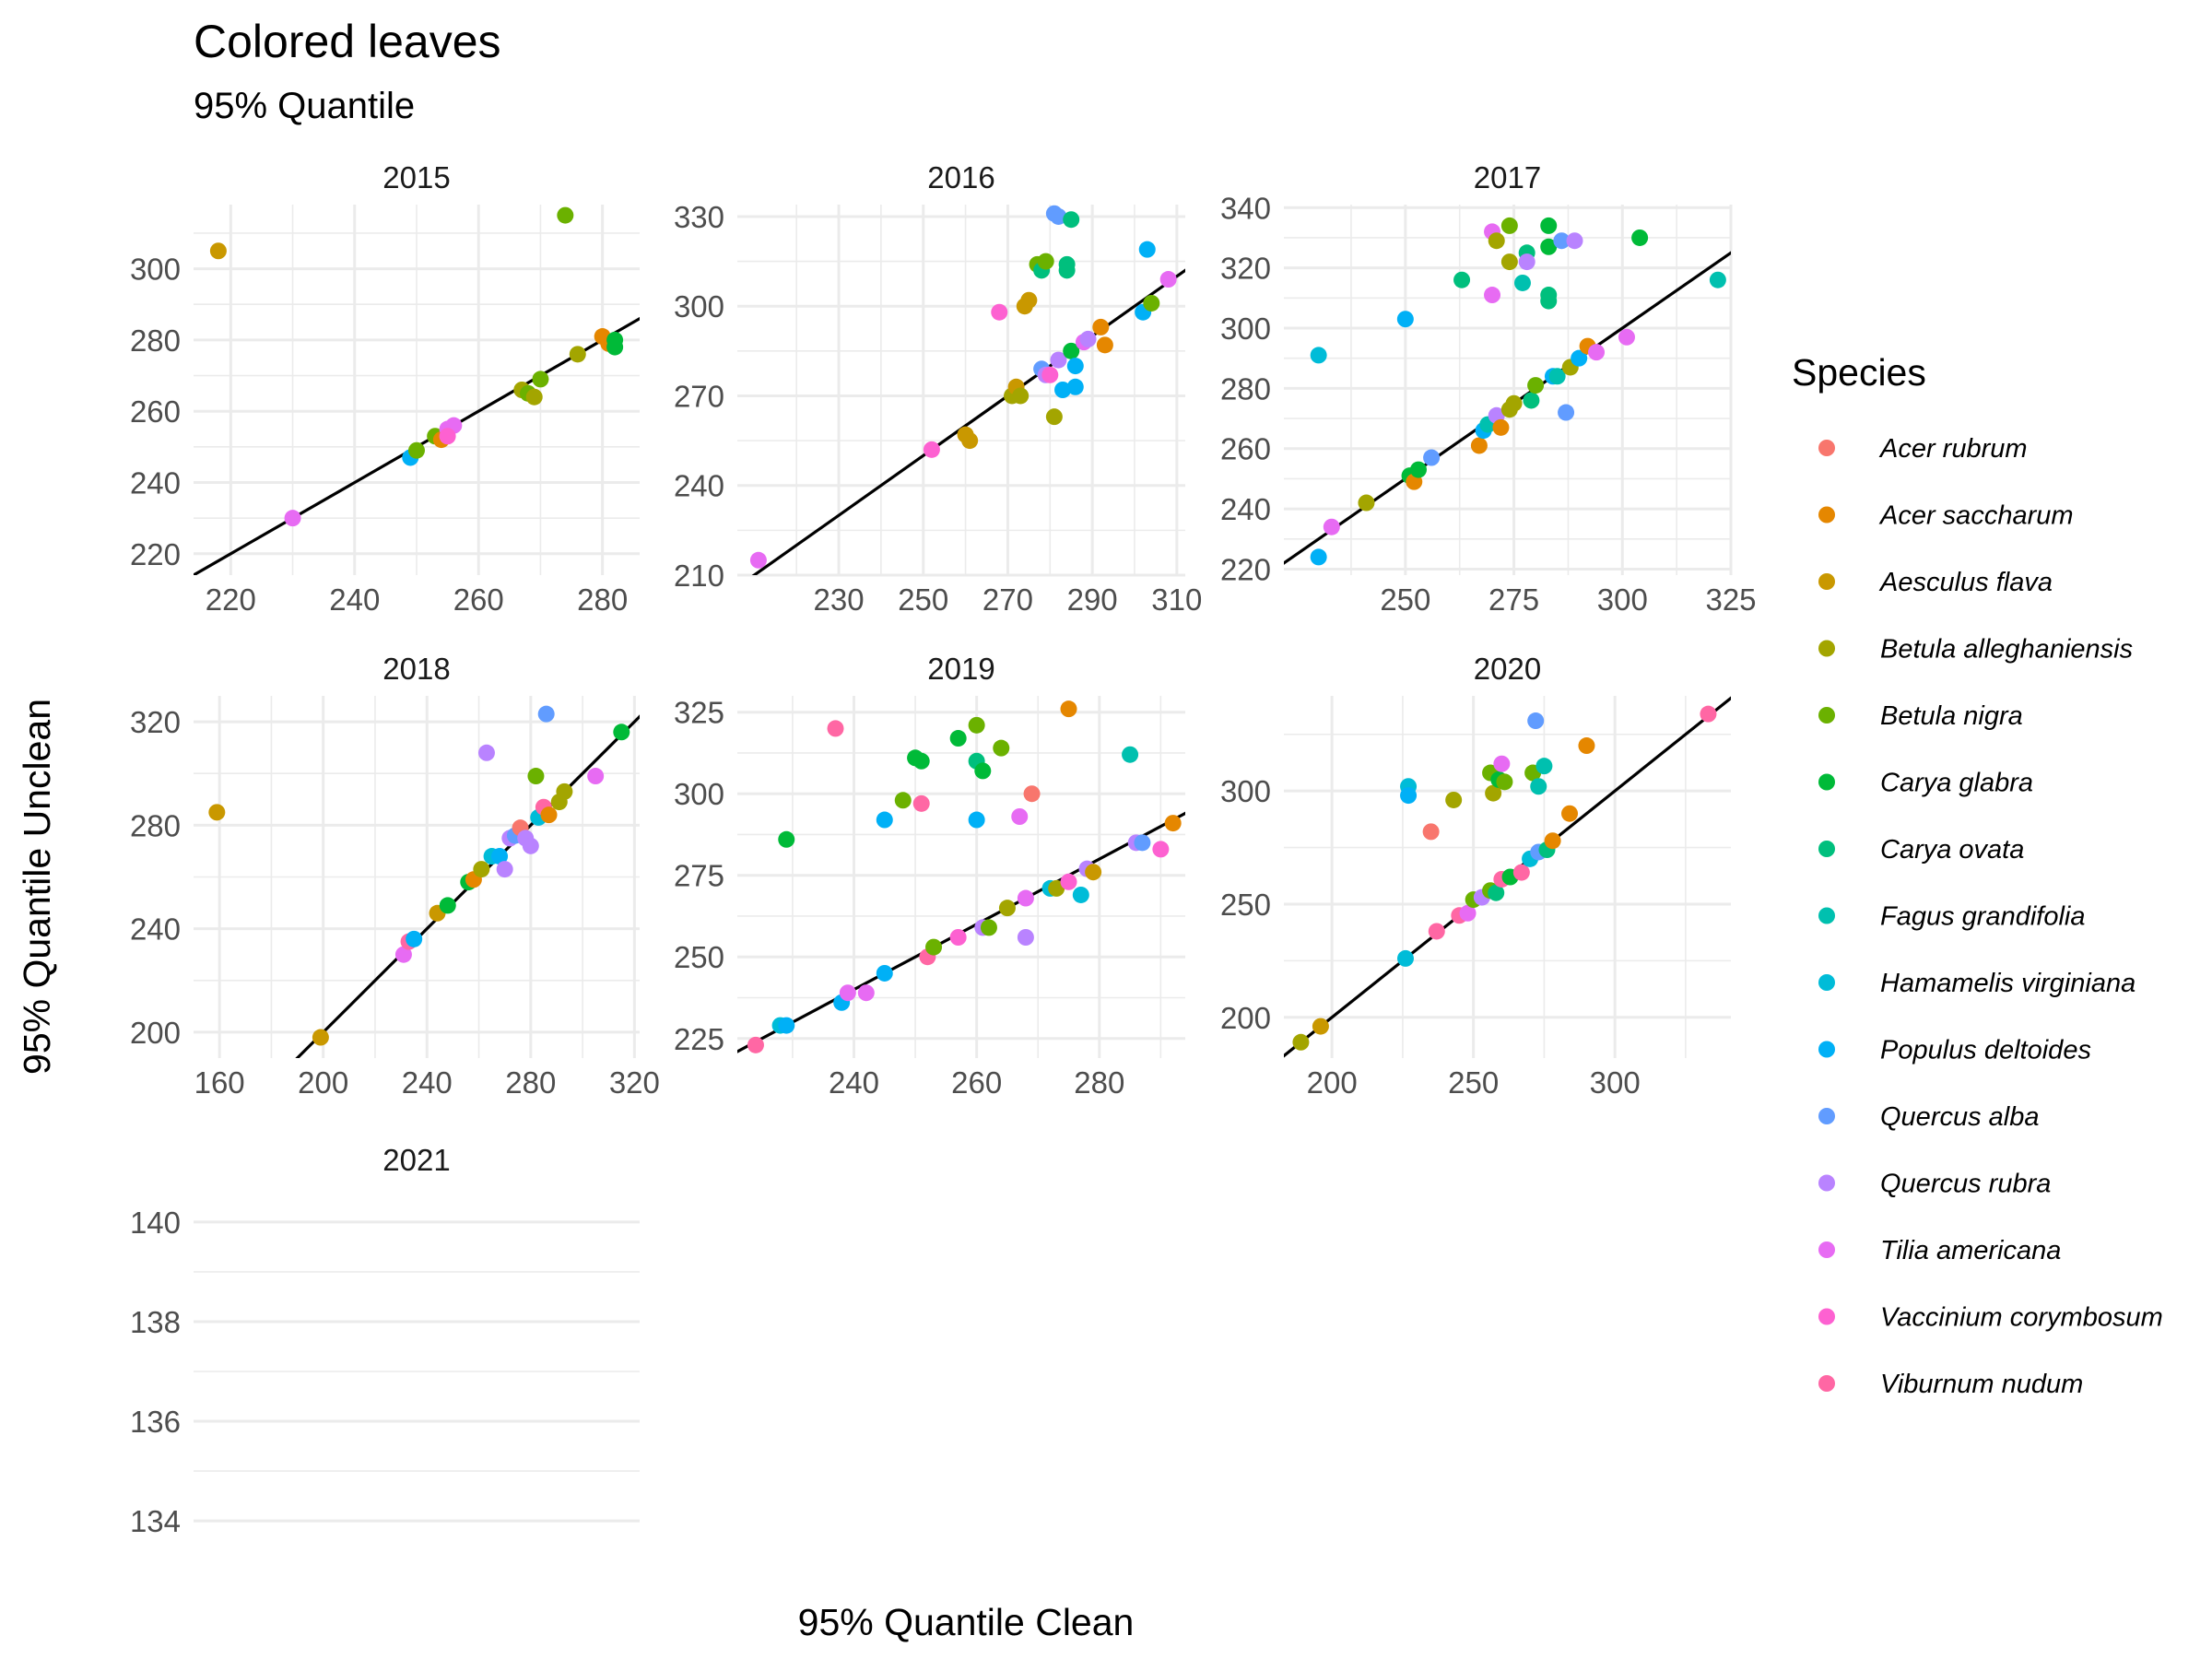 This screenshot has width=2212, height=1659. What do you see at coordinates (1952, 850) in the screenshot?
I see `legend-label: Carya ovata` at bounding box center [1952, 850].